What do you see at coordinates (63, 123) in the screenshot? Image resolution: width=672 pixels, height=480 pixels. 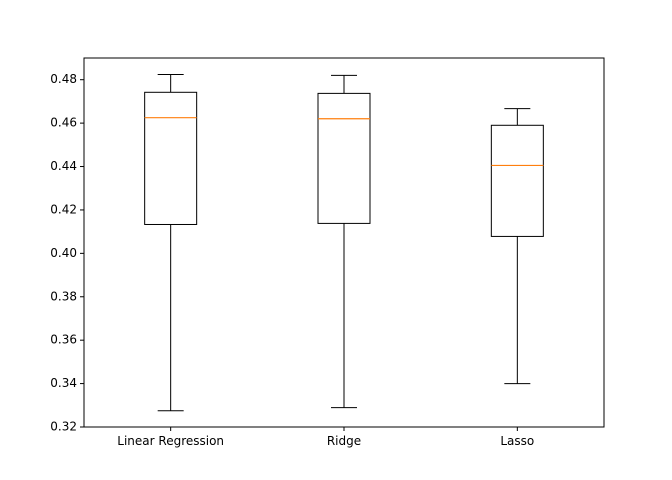 I see `y-tick-label: 0.46` at bounding box center [63, 123].